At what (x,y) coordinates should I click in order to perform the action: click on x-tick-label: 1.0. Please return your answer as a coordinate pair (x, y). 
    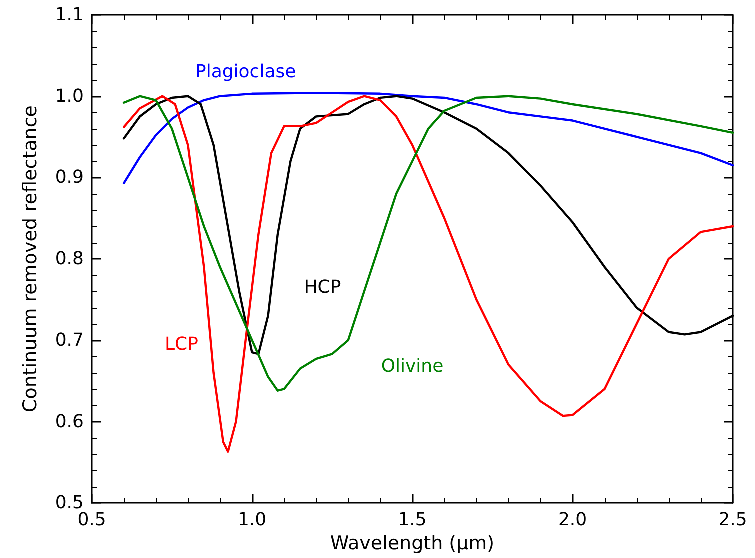
    Looking at the image, I should click on (252, 520).